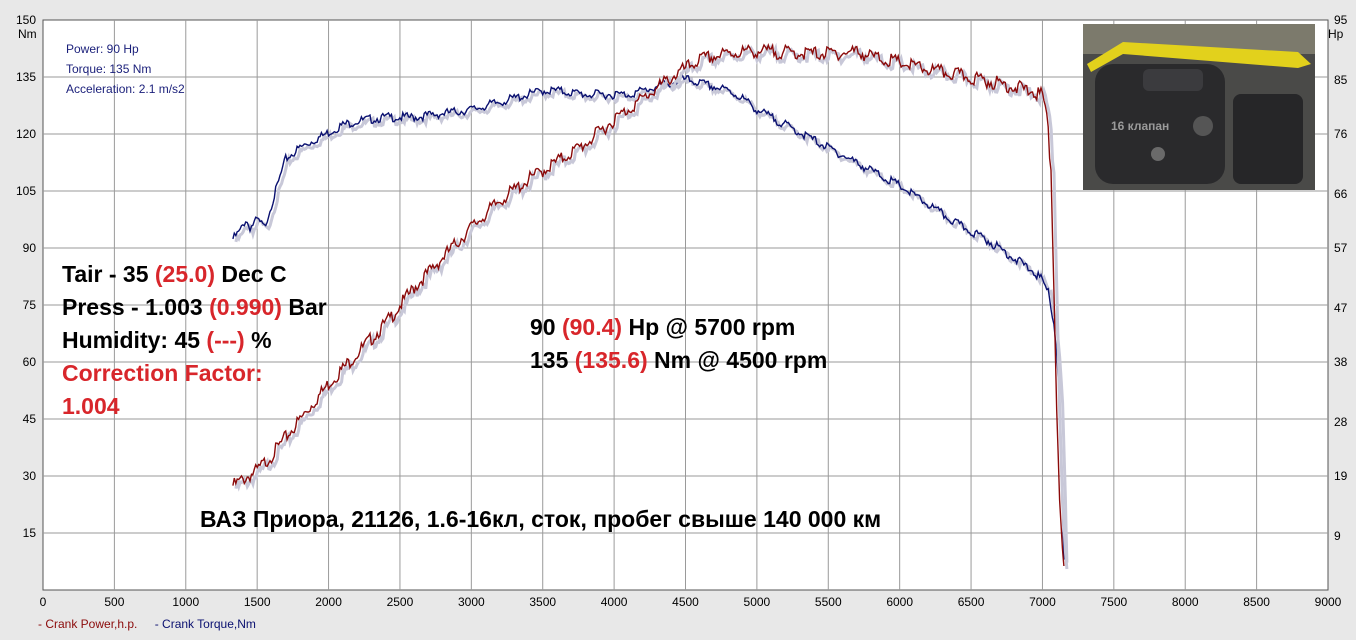 Image resolution: width=1356 pixels, height=640 pixels. What do you see at coordinates (114, 602) in the screenshot?
I see `x-tick-label: 500` at bounding box center [114, 602].